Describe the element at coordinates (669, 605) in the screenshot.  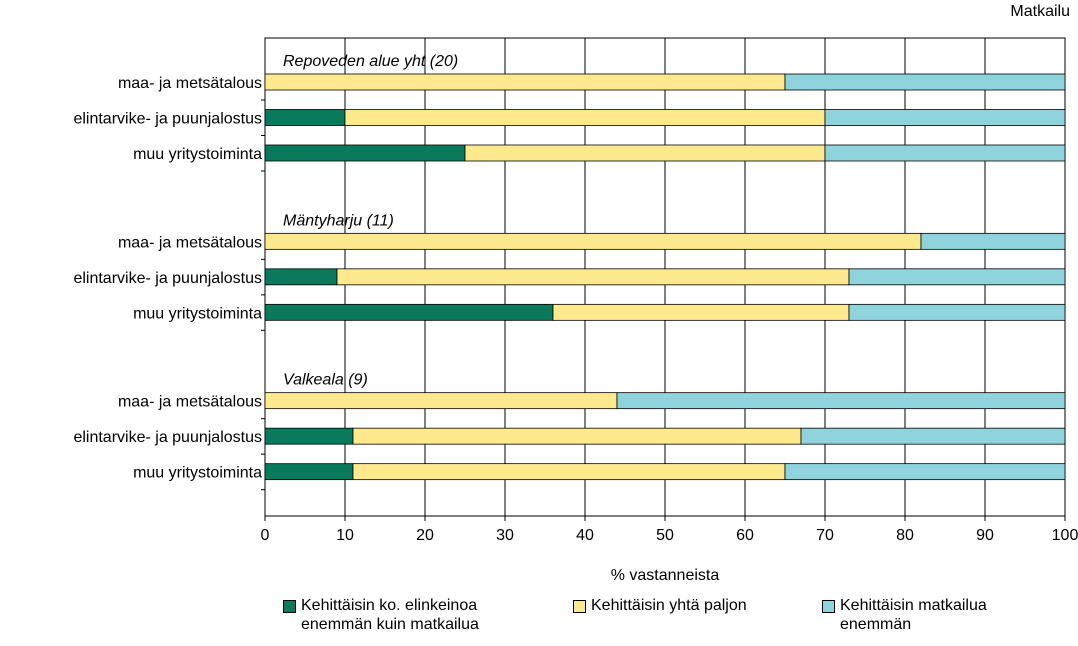
I see `legend-label: Kehittäisin yhtä paljon` at that location.